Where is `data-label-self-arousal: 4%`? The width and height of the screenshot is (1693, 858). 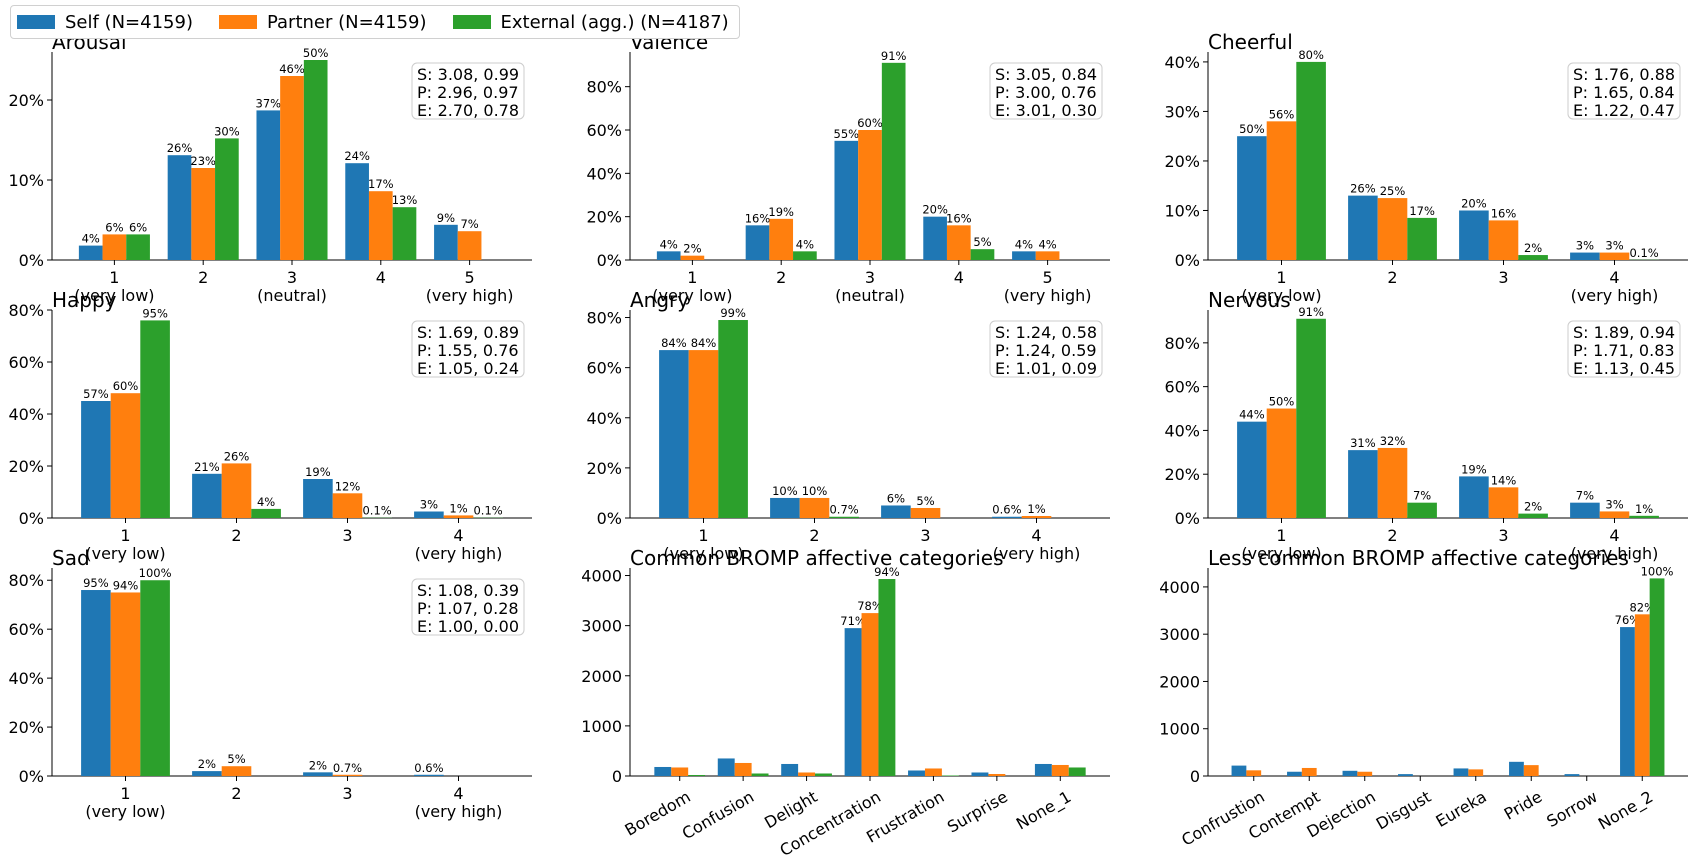 data-label-self-arousal: 4% is located at coordinates (91, 239).